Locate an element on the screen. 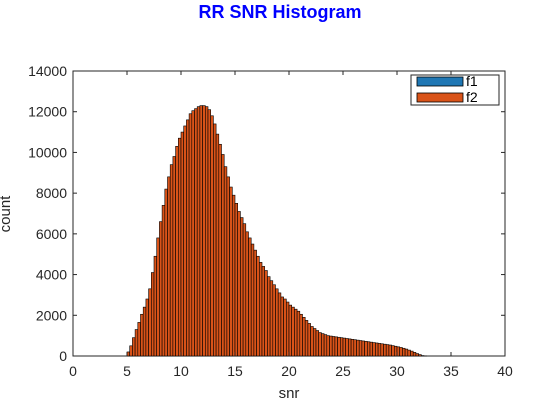 This screenshot has width=560, height=420. legend-label-f2: f2 is located at coordinates (472, 97).